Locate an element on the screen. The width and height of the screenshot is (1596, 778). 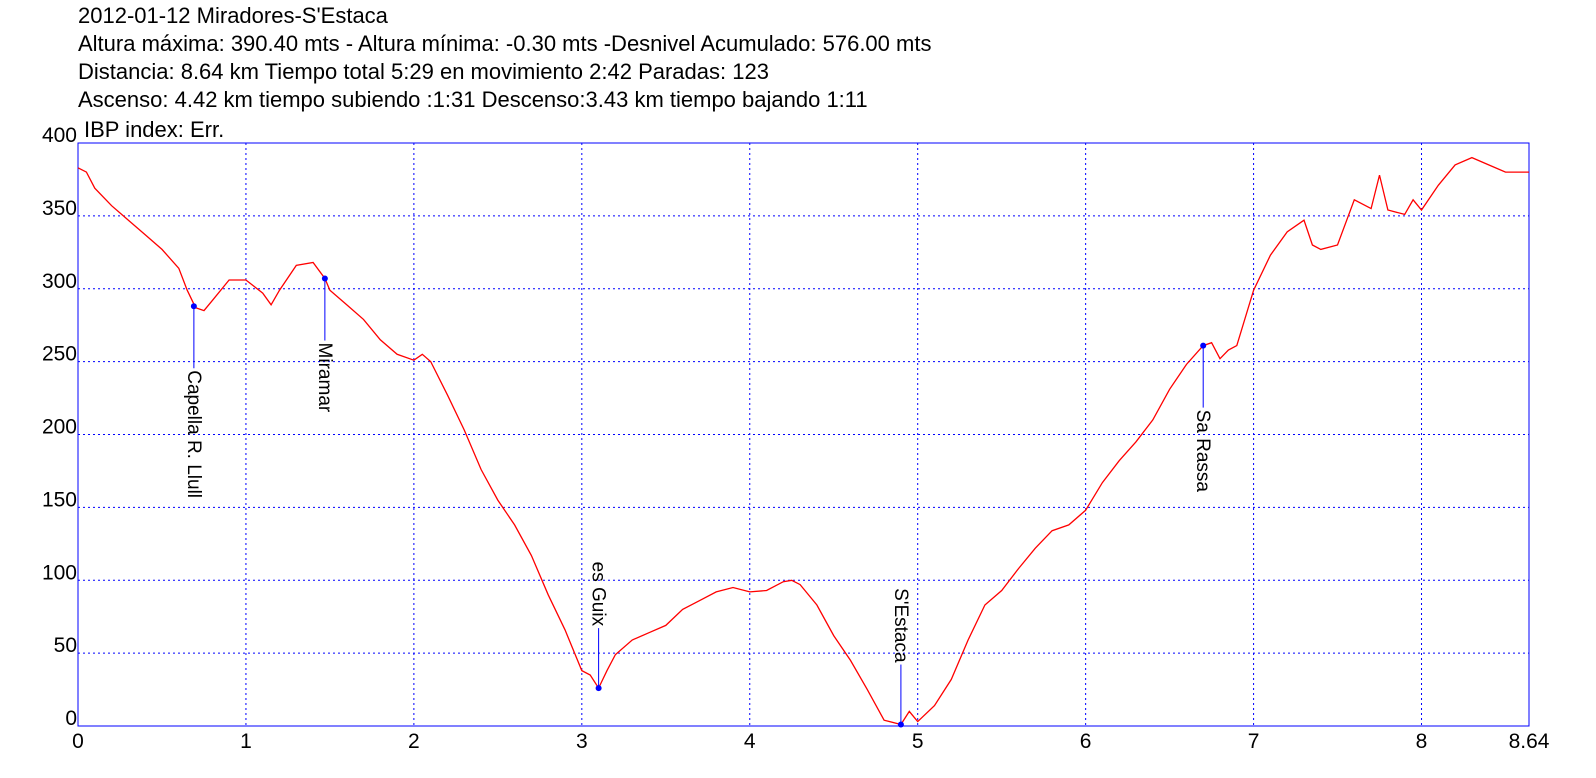
chart-title: 2012-01-12 Miradores-S'Estaca is located at coordinates (233, 15).